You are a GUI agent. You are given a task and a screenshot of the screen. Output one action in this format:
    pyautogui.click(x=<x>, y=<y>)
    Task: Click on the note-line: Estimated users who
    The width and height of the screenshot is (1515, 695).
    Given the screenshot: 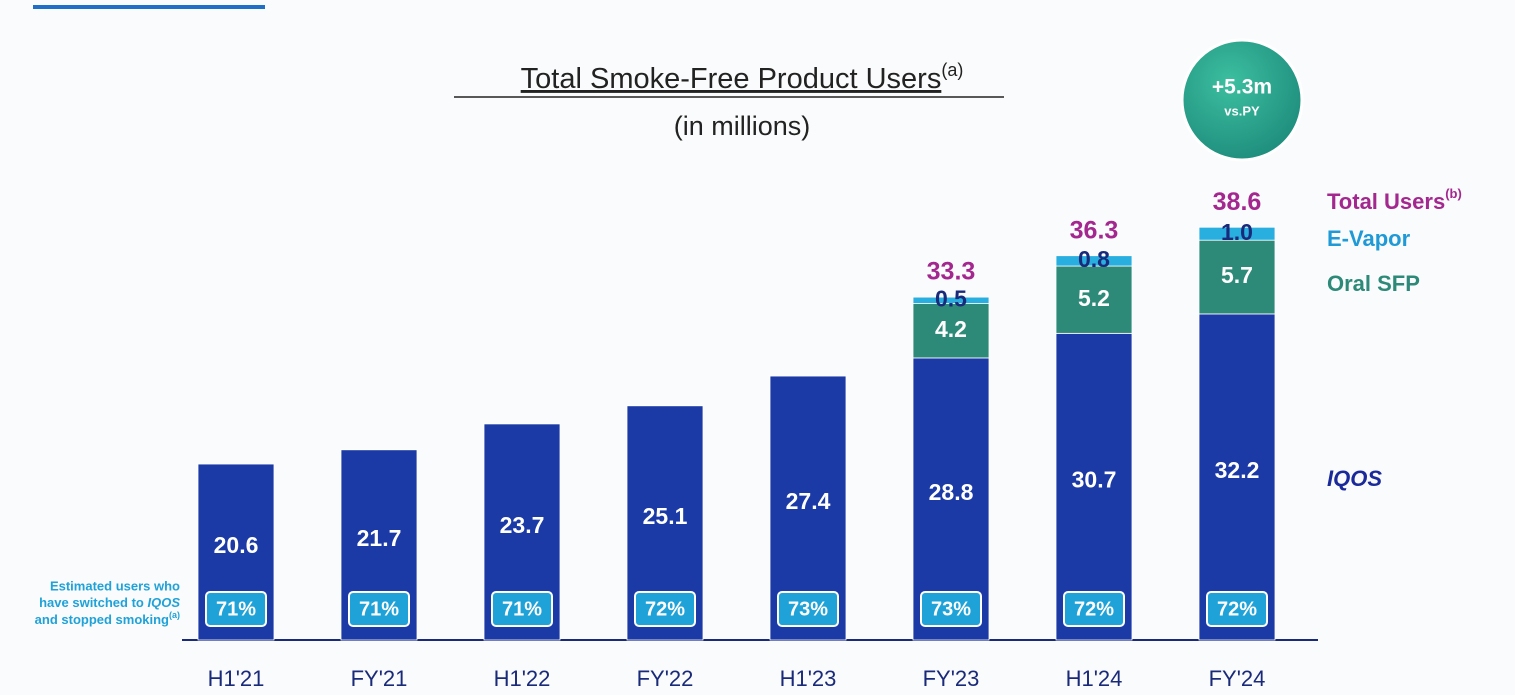 What is the action you would take?
    pyautogui.click(x=115, y=585)
    